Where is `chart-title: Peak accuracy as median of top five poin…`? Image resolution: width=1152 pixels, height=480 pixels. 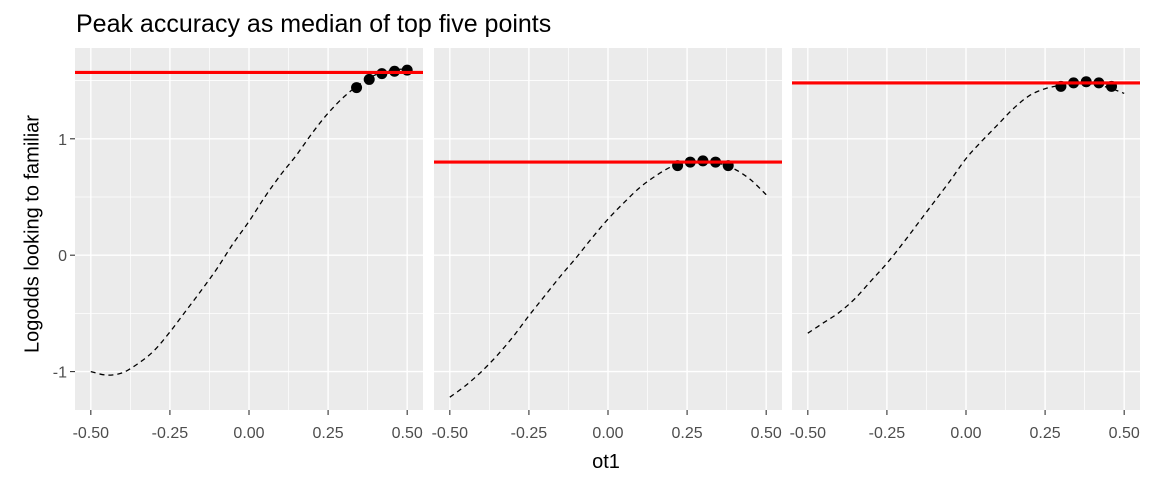
chart-title: Peak accuracy as median of top five poin… is located at coordinates (314, 24).